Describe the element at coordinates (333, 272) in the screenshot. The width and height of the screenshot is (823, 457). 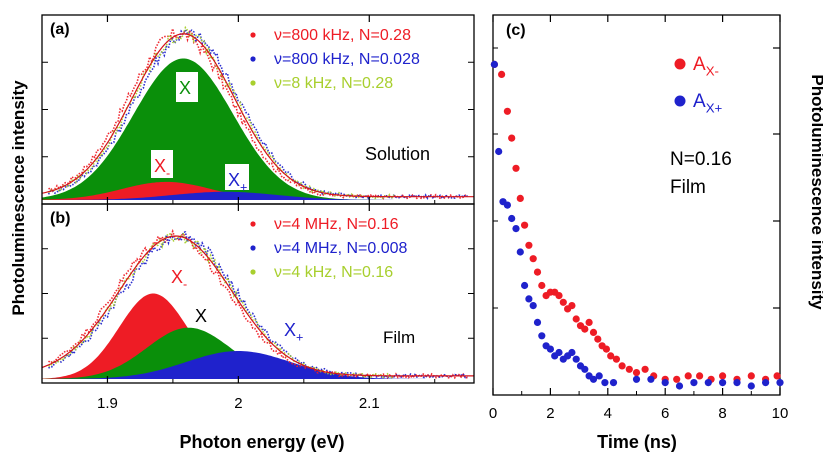
I see `legend-label: ν=4 kHz, N=0.16` at that location.